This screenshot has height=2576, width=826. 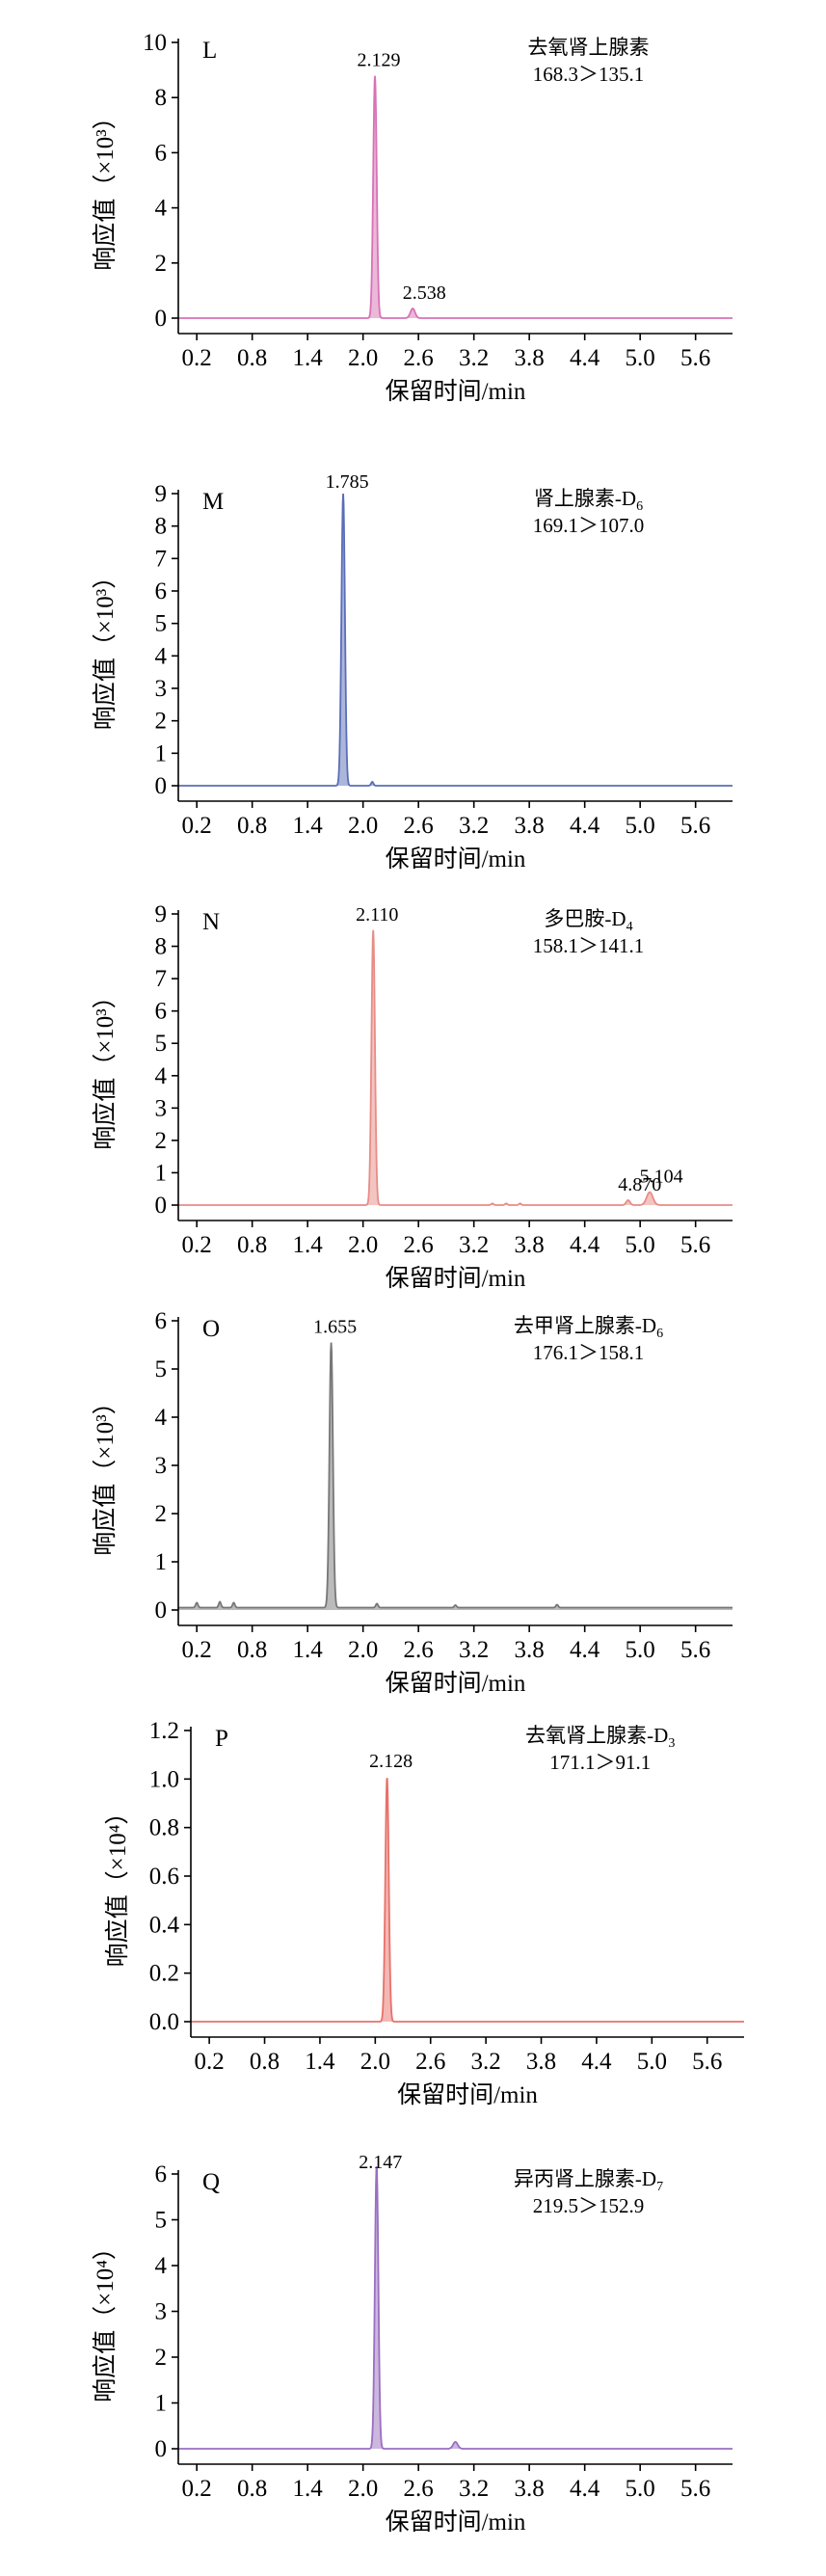 What do you see at coordinates (161, 559) in the screenshot?
I see `y-tick-label: 7` at bounding box center [161, 559].